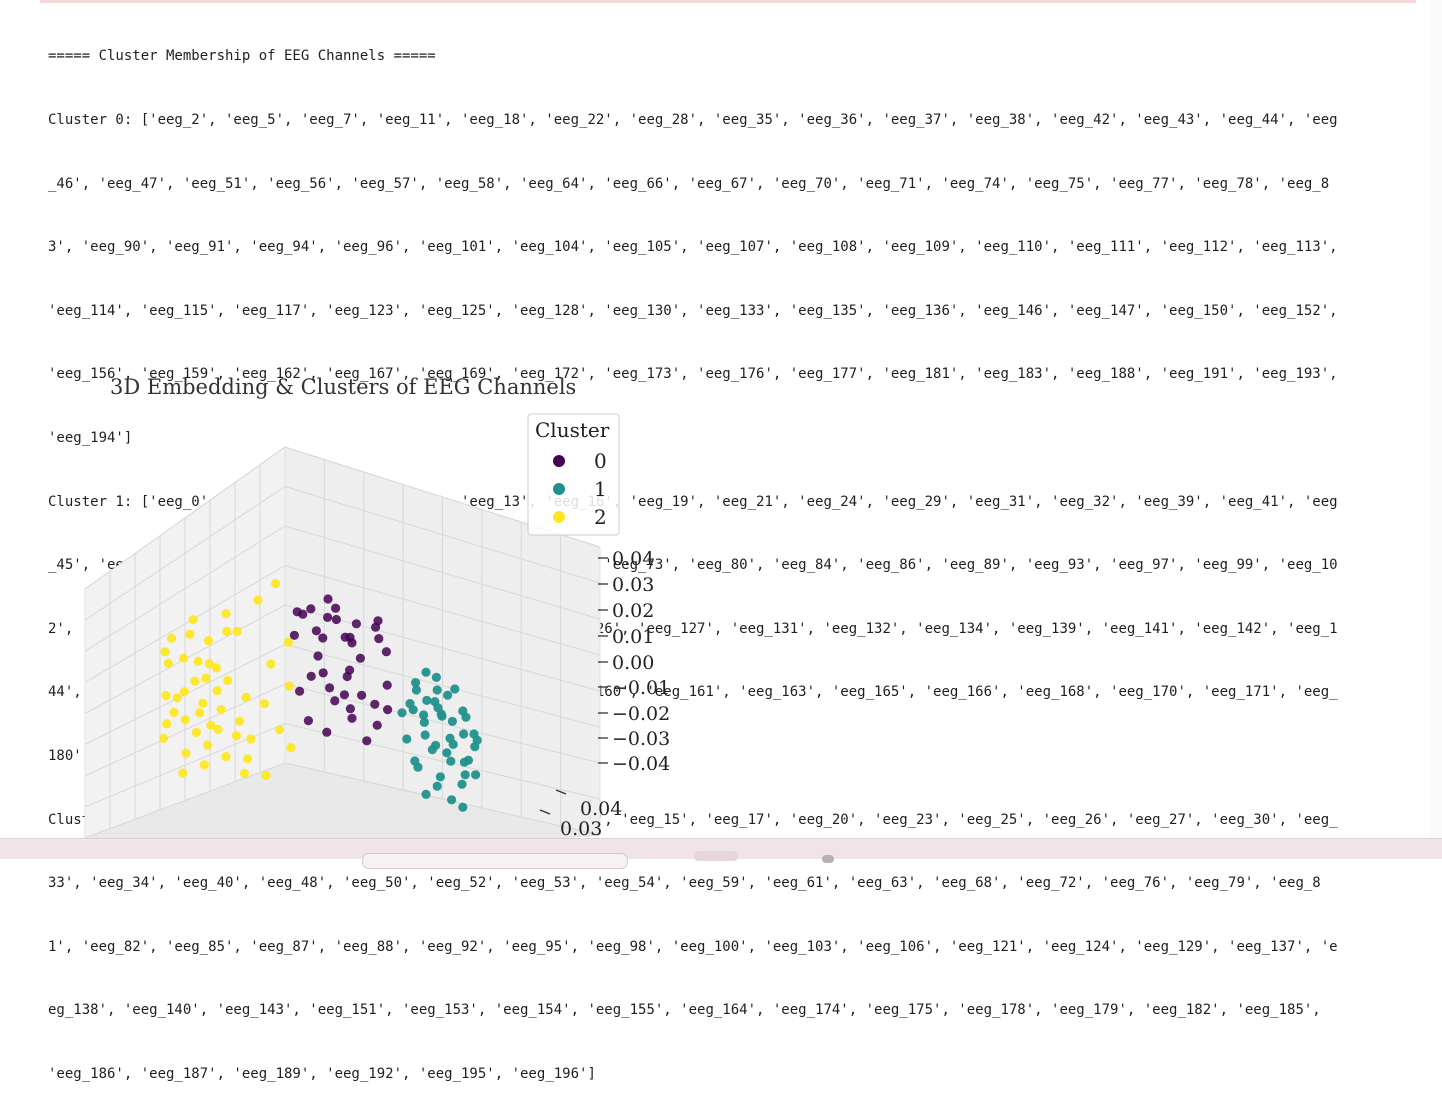 The width and height of the screenshot is (1442, 1106). What do you see at coordinates (600, 489) in the screenshot?
I see `legend-label: 1` at bounding box center [600, 489].